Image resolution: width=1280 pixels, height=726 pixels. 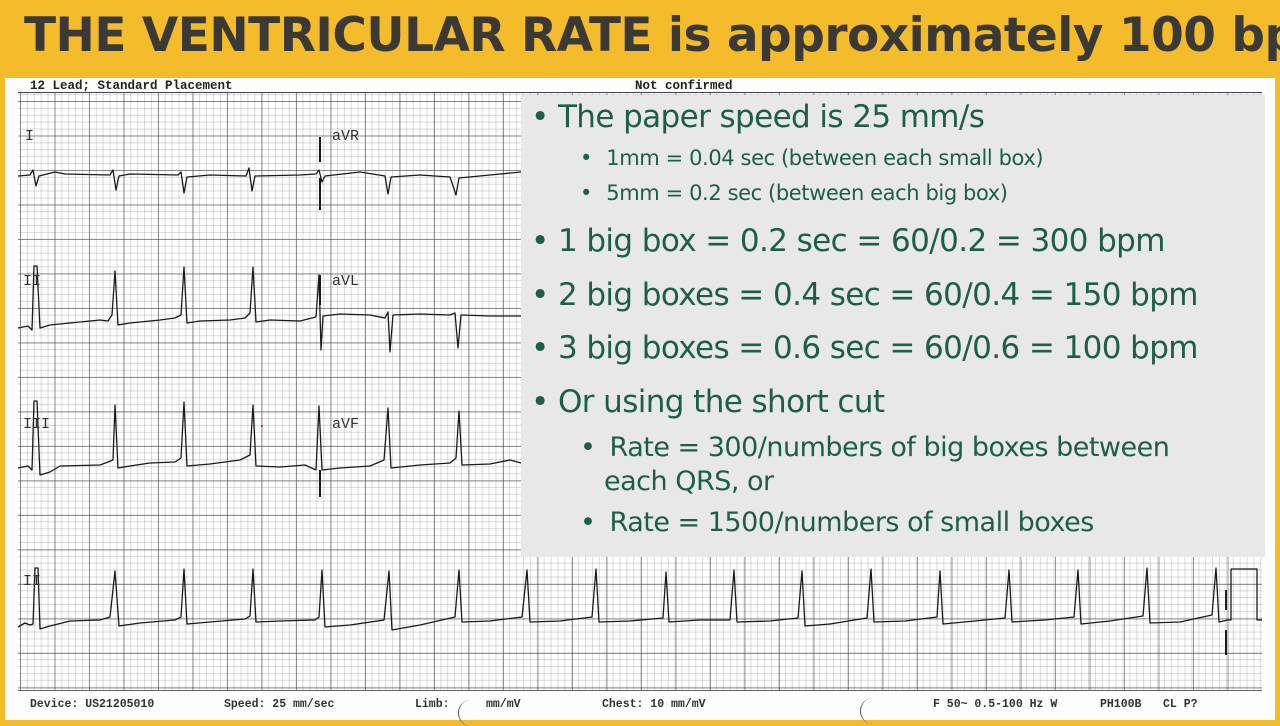 What do you see at coordinates (346, 281) in the screenshot?
I see `lead-label-aVL: aVL` at bounding box center [346, 281].